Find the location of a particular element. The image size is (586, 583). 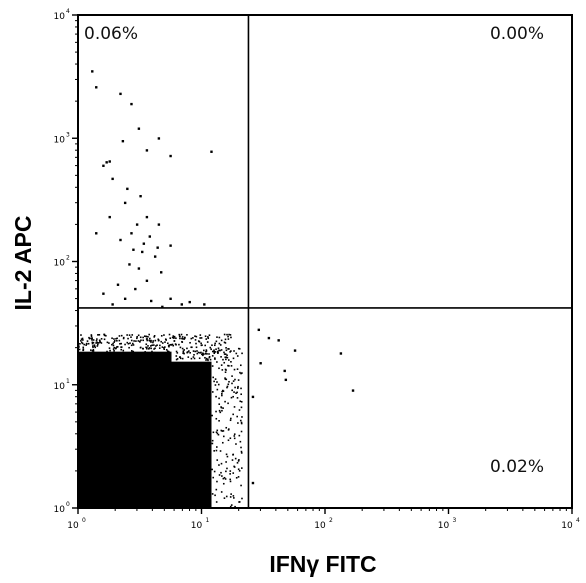

x-tick-exponent: 3 is located at coordinates (455, 520).